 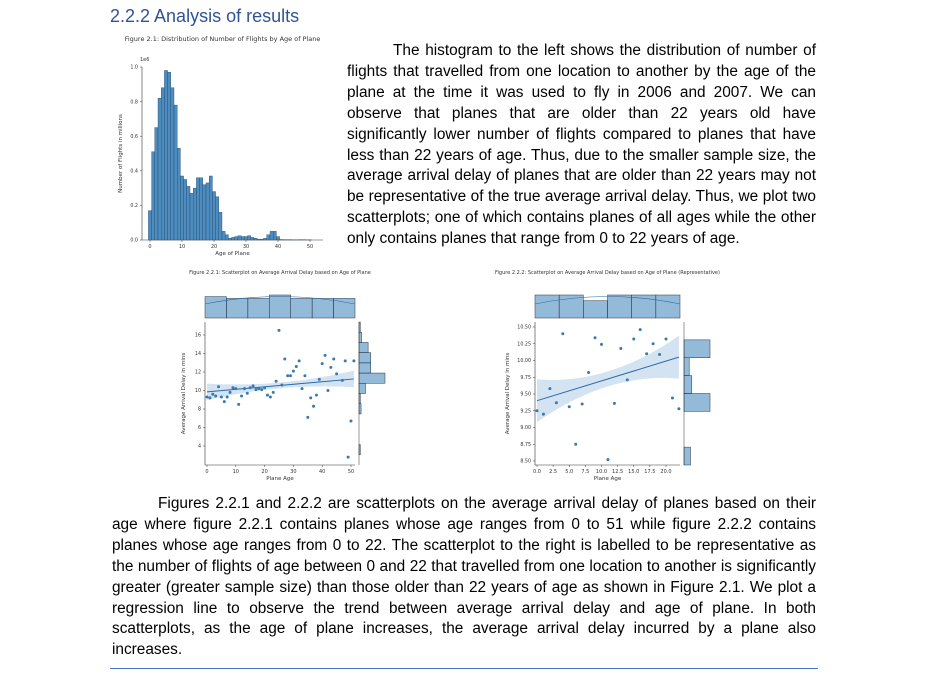 I want to click on x-tick-label: 20, so click(x=214, y=247).